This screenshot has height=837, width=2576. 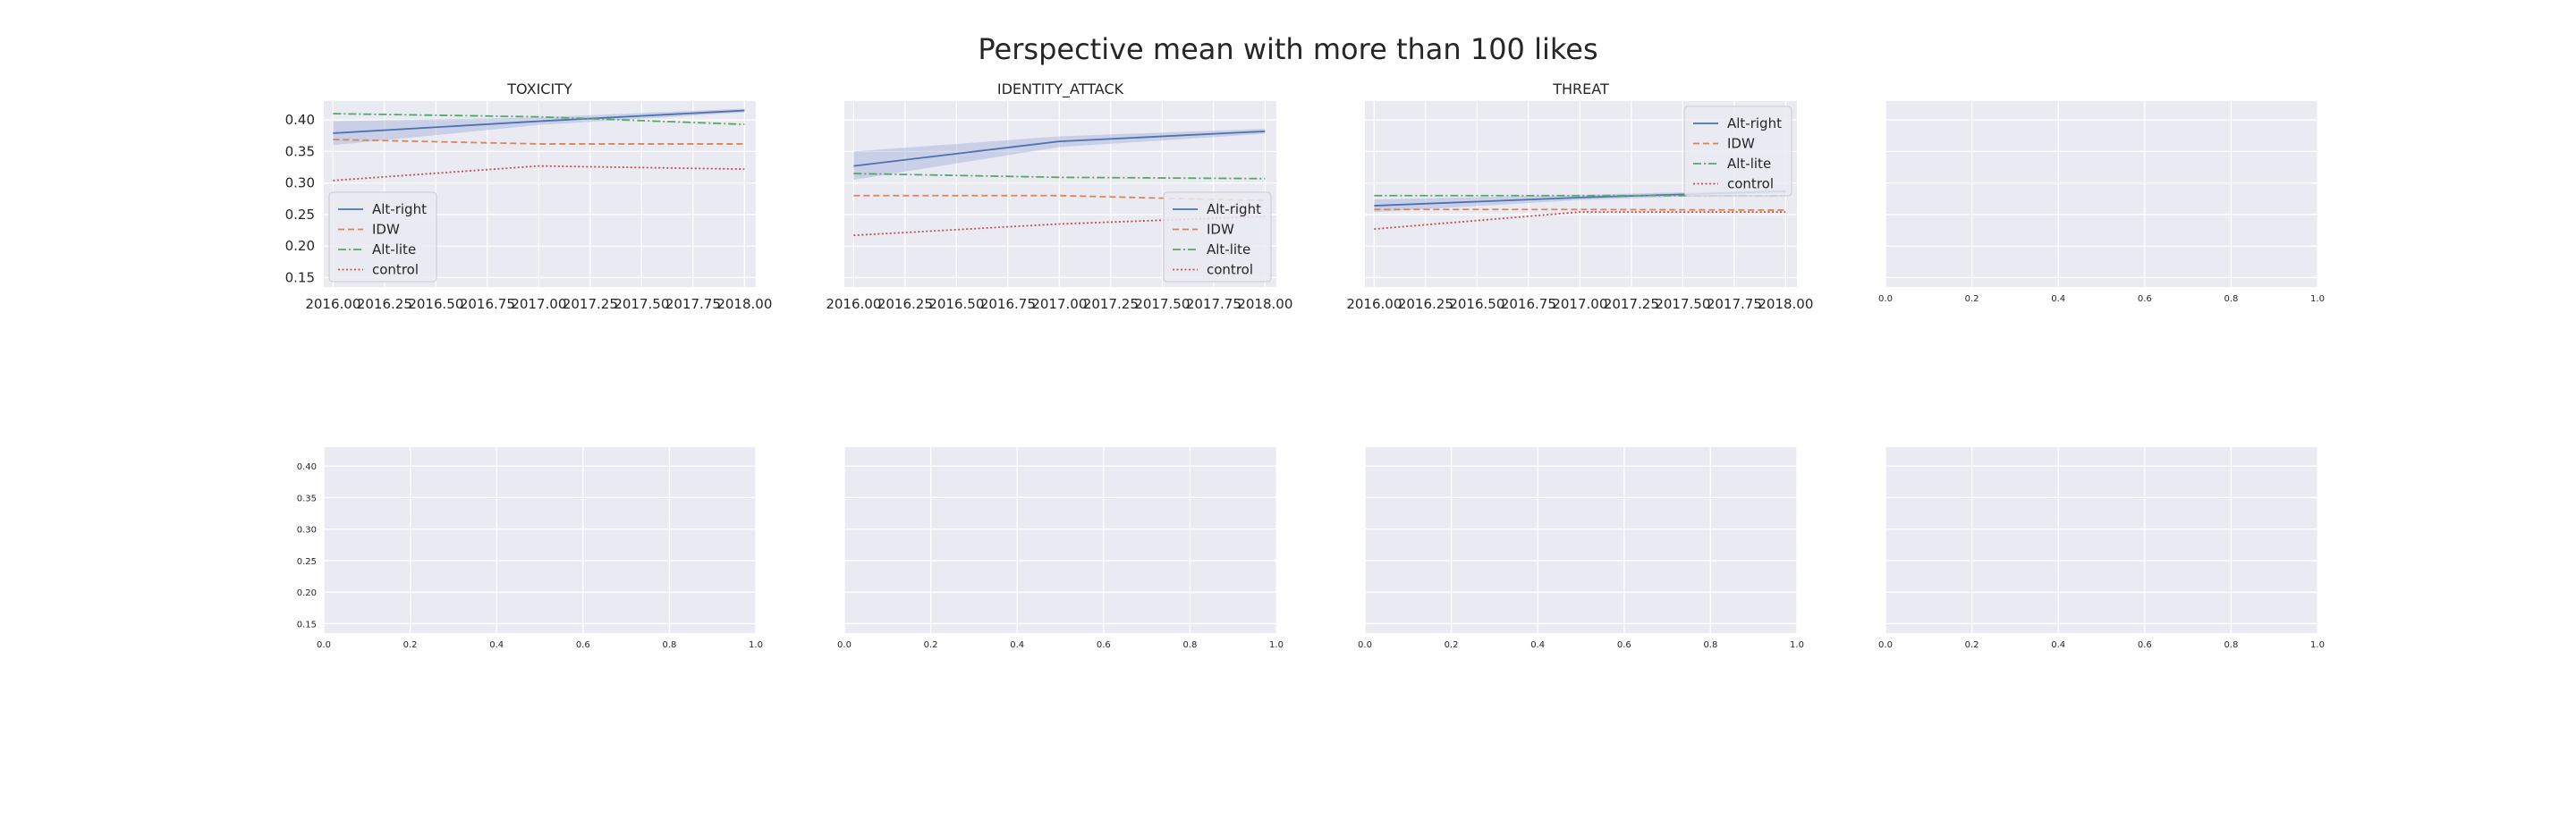 I want to click on subplot-8: 0.0 0.2 0.4 0.6 0.8 1.0, so click(x=2101, y=548).